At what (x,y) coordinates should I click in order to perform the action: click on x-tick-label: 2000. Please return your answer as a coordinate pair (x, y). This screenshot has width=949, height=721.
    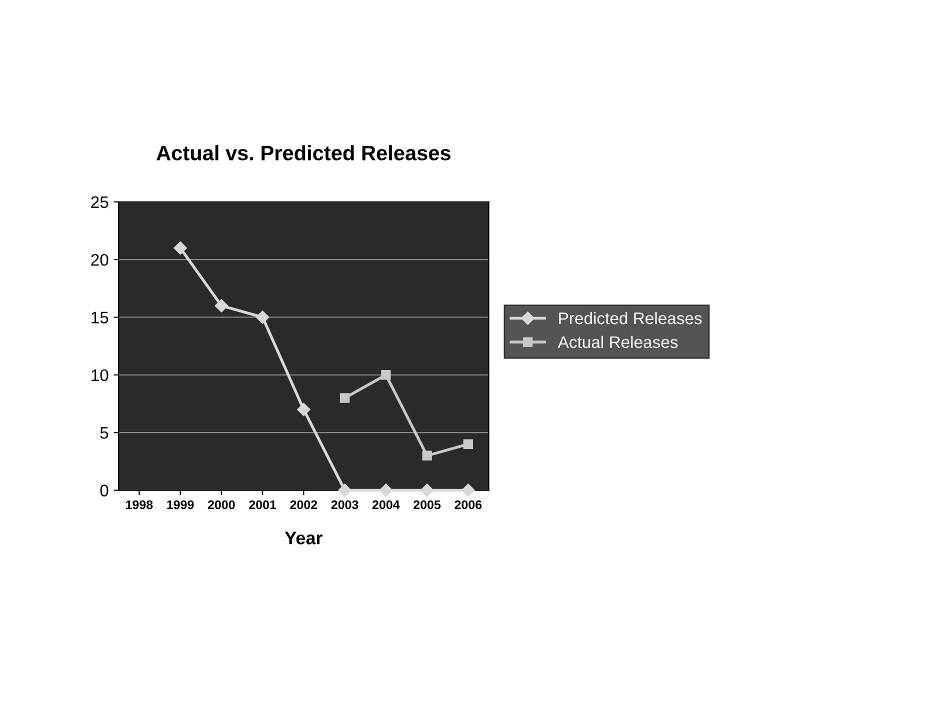
    Looking at the image, I should click on (221, 505).